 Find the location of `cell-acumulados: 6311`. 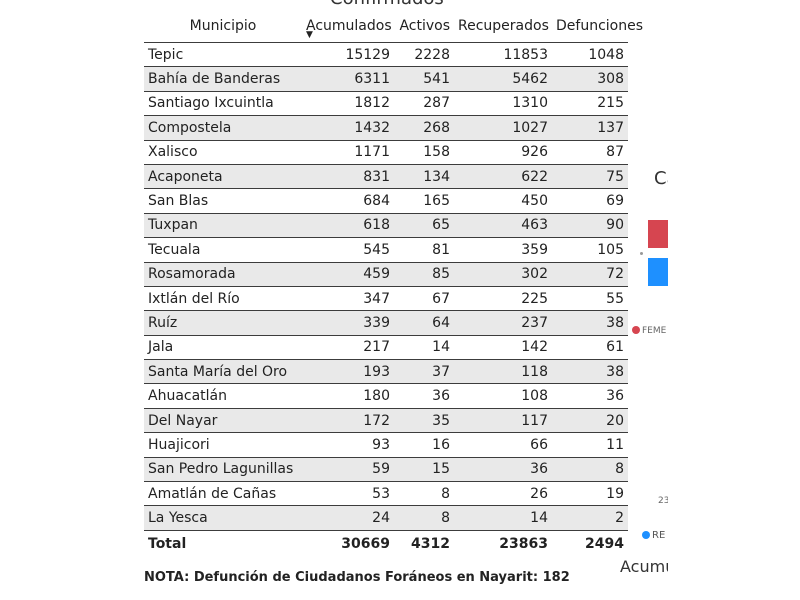

cell-acumulados: 6311 is located at coordinates (348, 79).